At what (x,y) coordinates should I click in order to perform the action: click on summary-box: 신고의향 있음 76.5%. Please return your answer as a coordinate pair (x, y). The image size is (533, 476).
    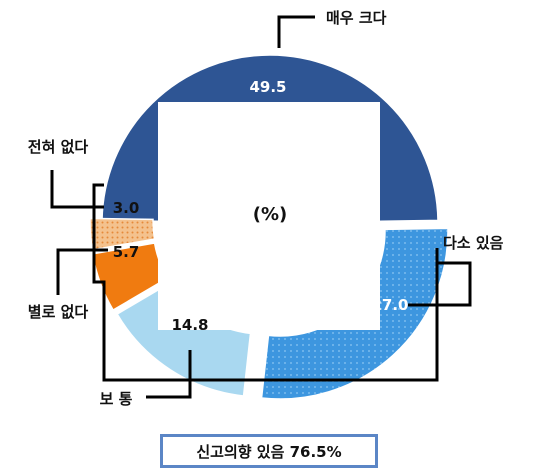
    Looking at the image, I should click on (269, 451).